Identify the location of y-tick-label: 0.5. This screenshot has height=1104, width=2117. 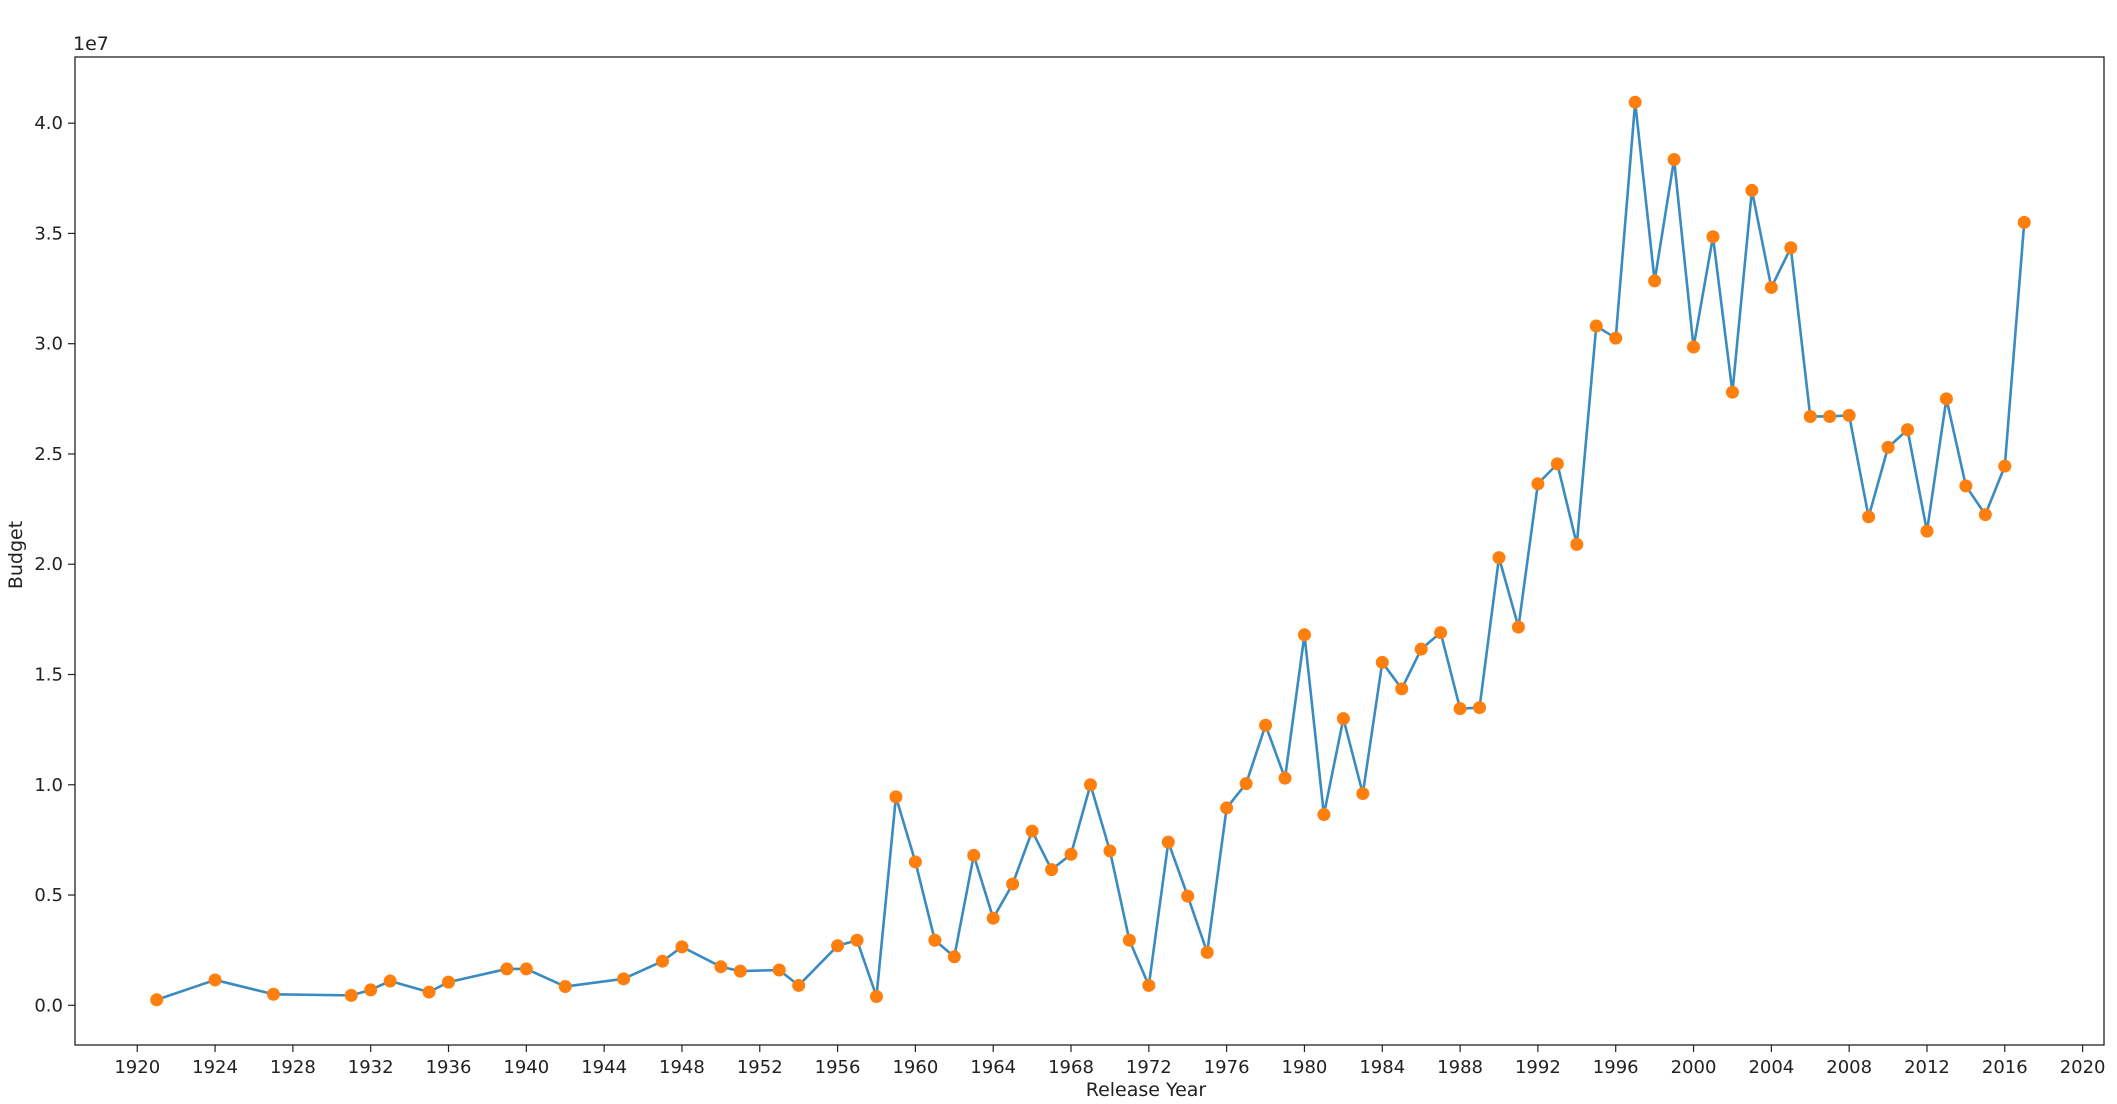
(48, 895).